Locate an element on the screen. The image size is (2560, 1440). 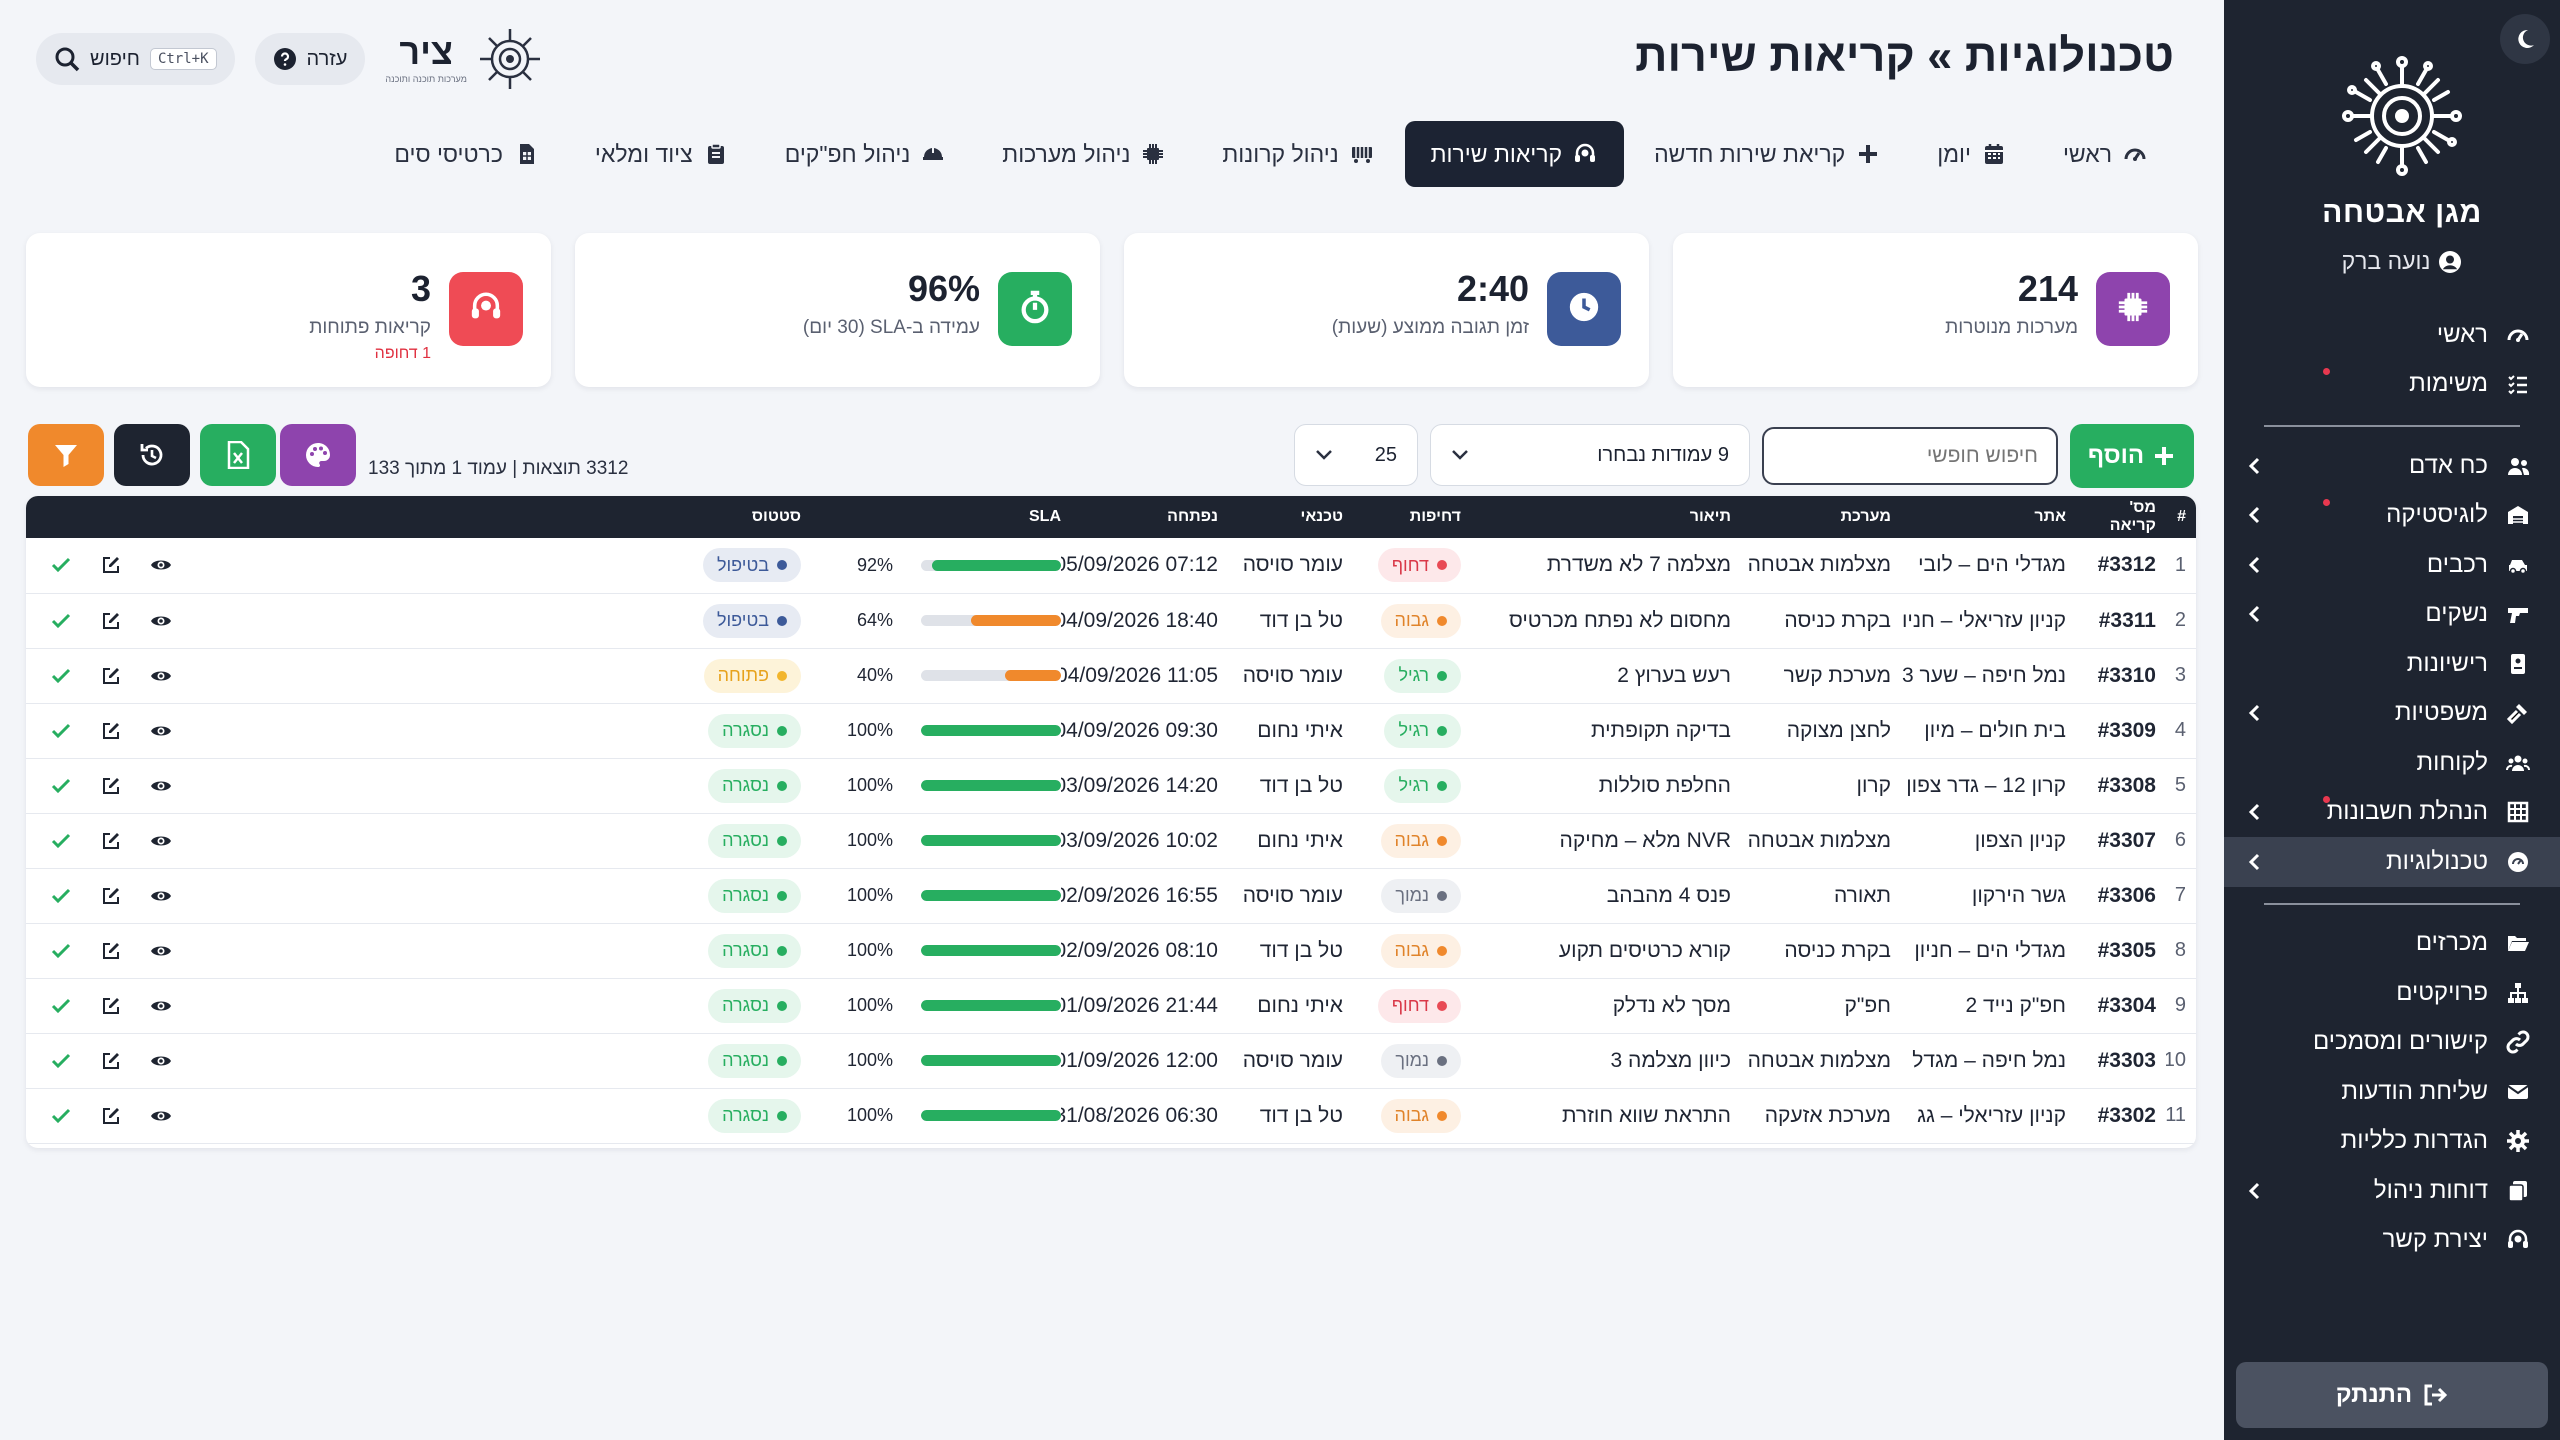
filter-button is located at coordinates (66, 455).